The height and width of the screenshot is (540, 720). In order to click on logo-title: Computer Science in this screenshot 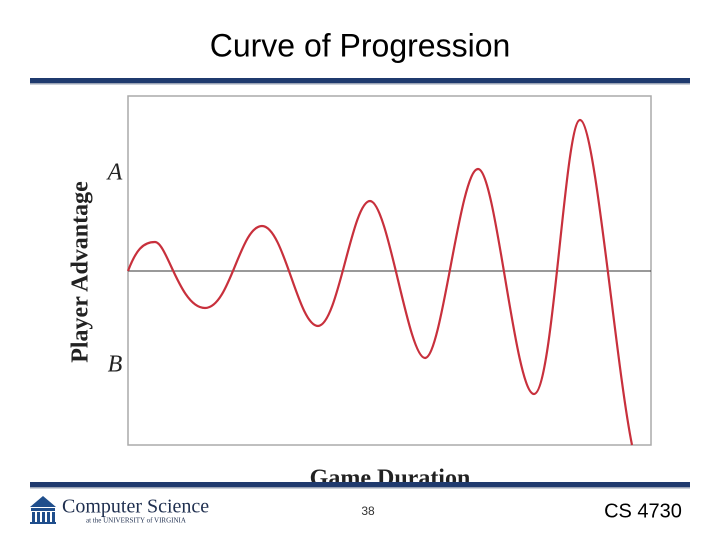, I will do `click(135, 507)`.